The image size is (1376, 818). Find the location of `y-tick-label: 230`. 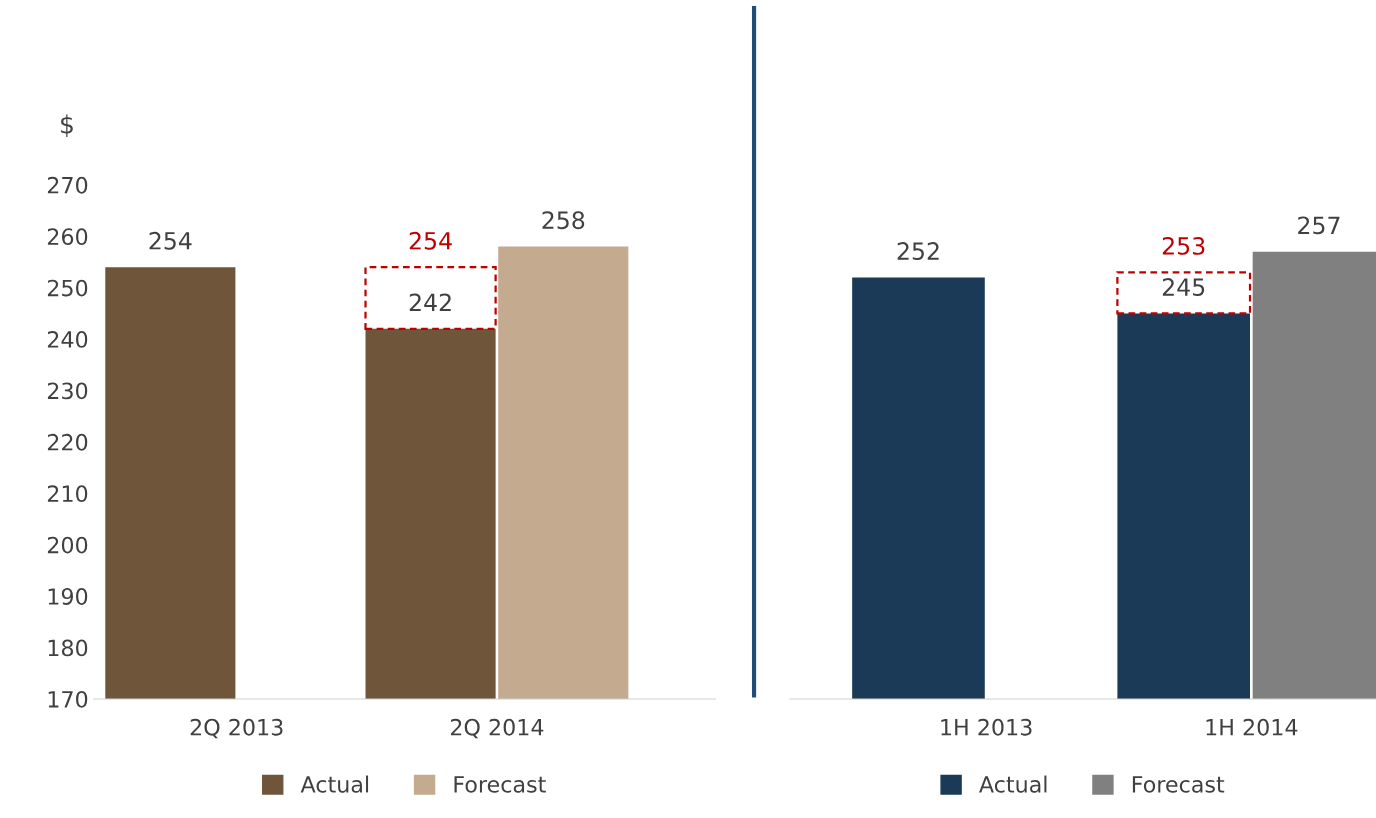

y-tick-label: 230 is located at coordinates (67, 391).